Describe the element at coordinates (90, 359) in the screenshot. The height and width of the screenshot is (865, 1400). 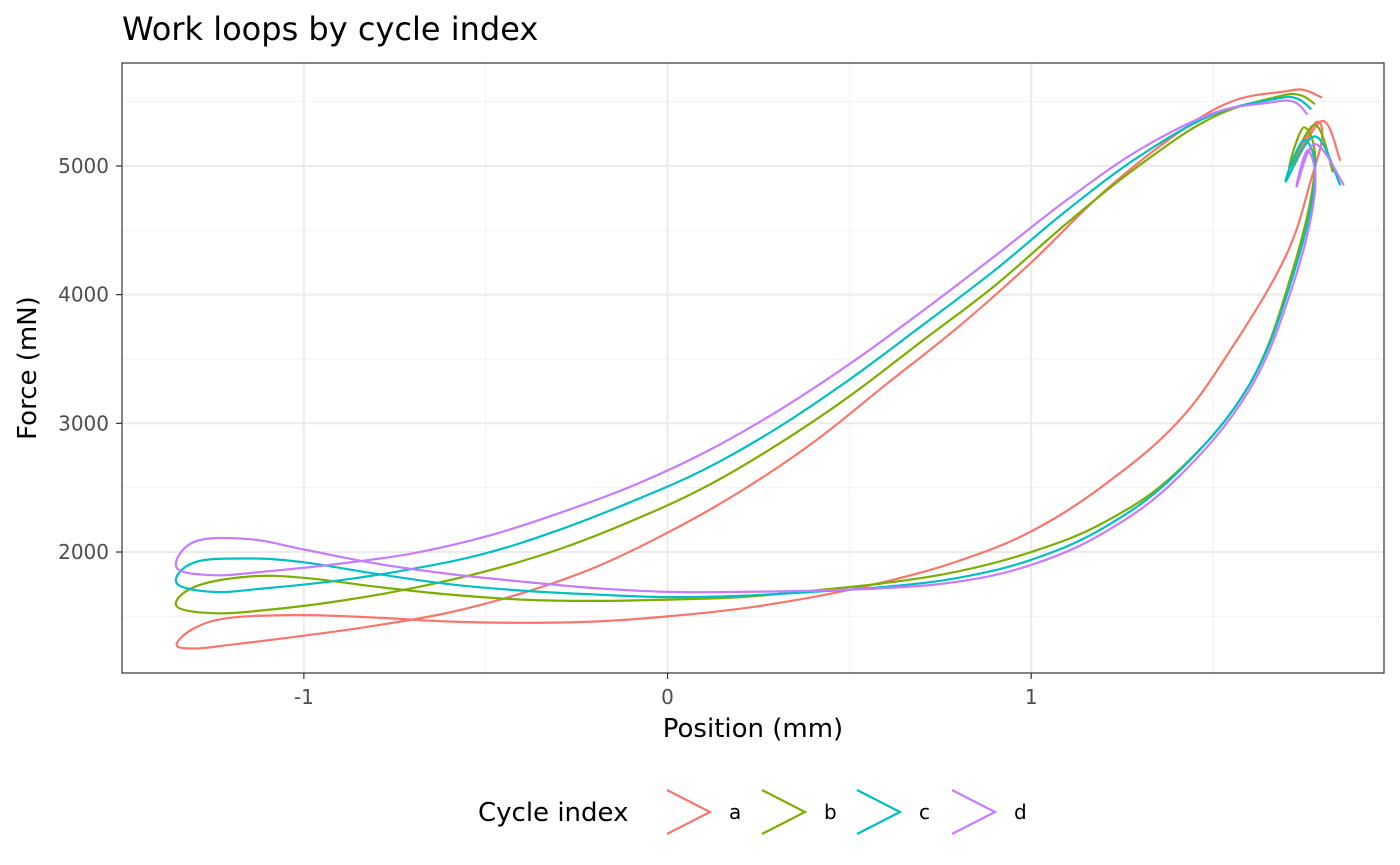
I see `y-axis: 2000 3000 4000 5000` at that location.